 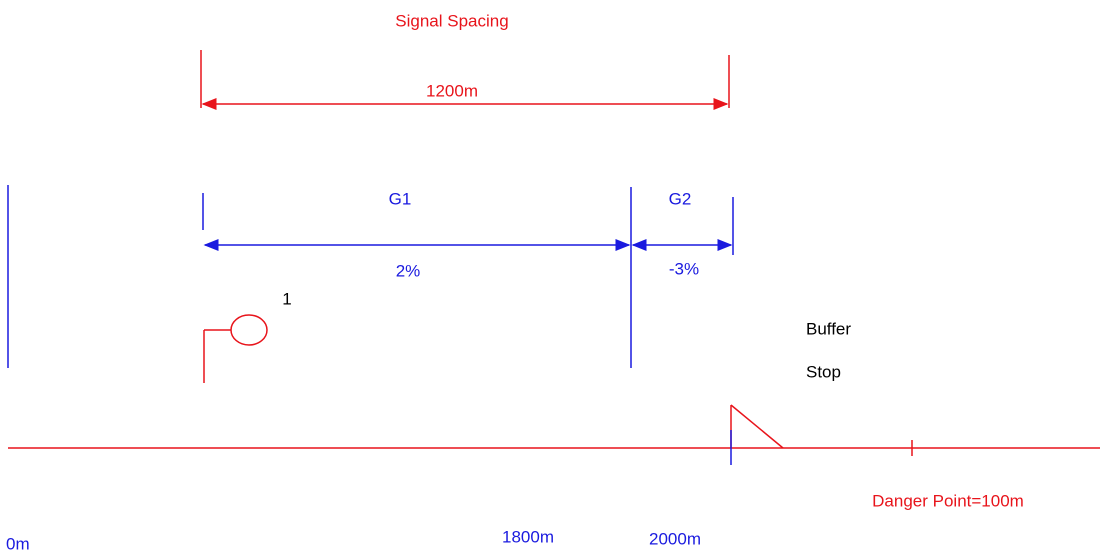 I want to click on gradient-grade: -3%, so click(x=684, y=268).